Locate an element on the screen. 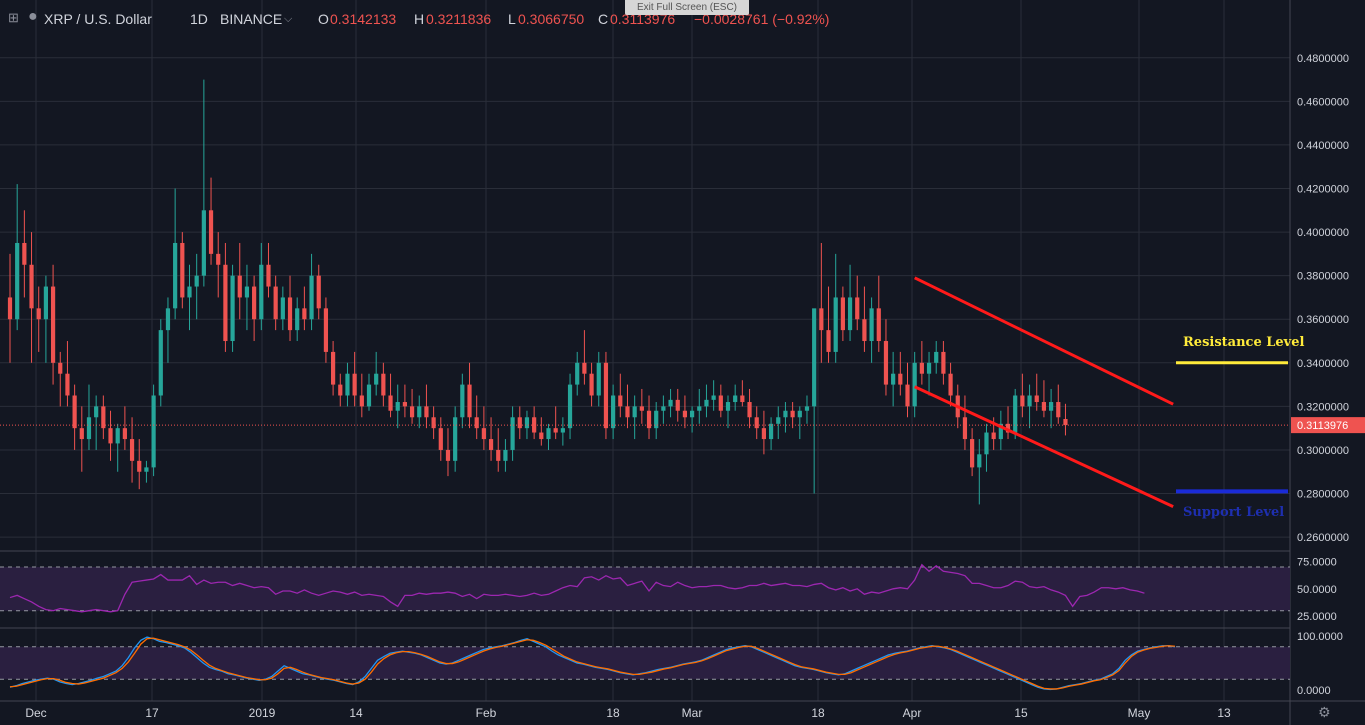 The image size is (1365, 725). channel-lower-line is located at coordinates (1044, 446).